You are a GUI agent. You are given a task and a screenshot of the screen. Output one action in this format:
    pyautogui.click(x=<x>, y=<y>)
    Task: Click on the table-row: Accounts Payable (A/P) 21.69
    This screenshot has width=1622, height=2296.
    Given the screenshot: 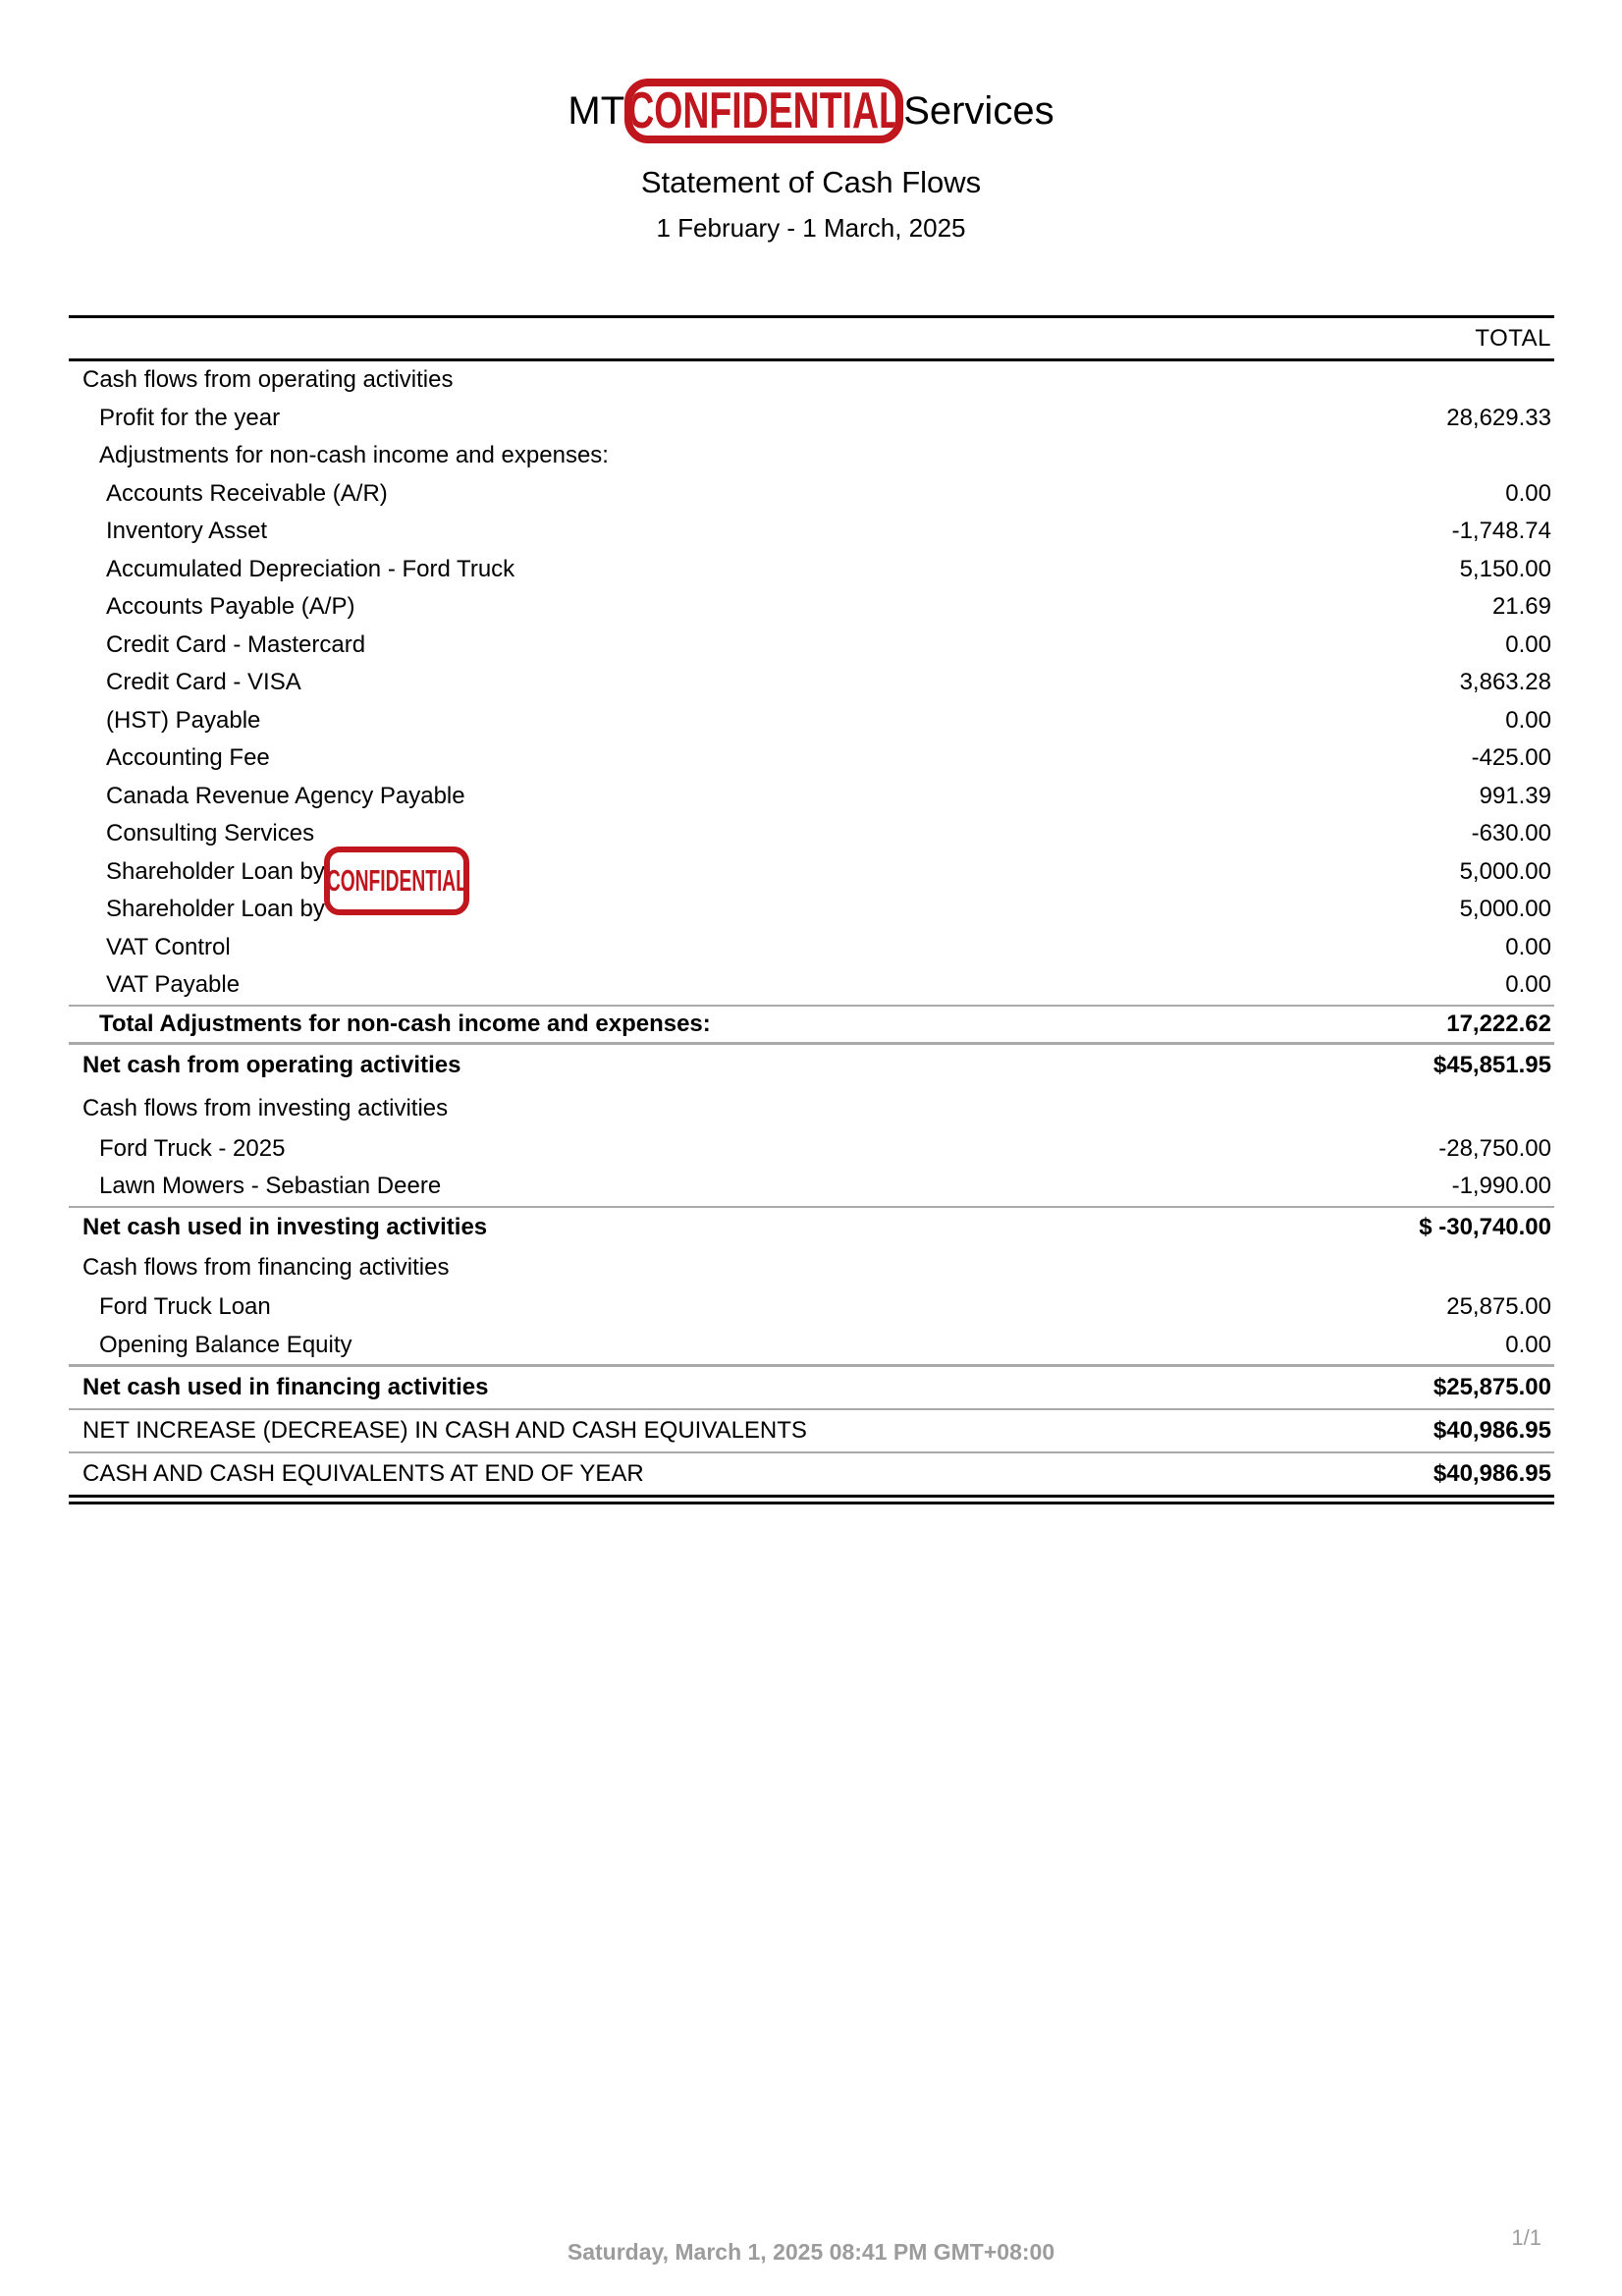 What is the action you would take?
    pyautogui.click(x=811, y=607)
    